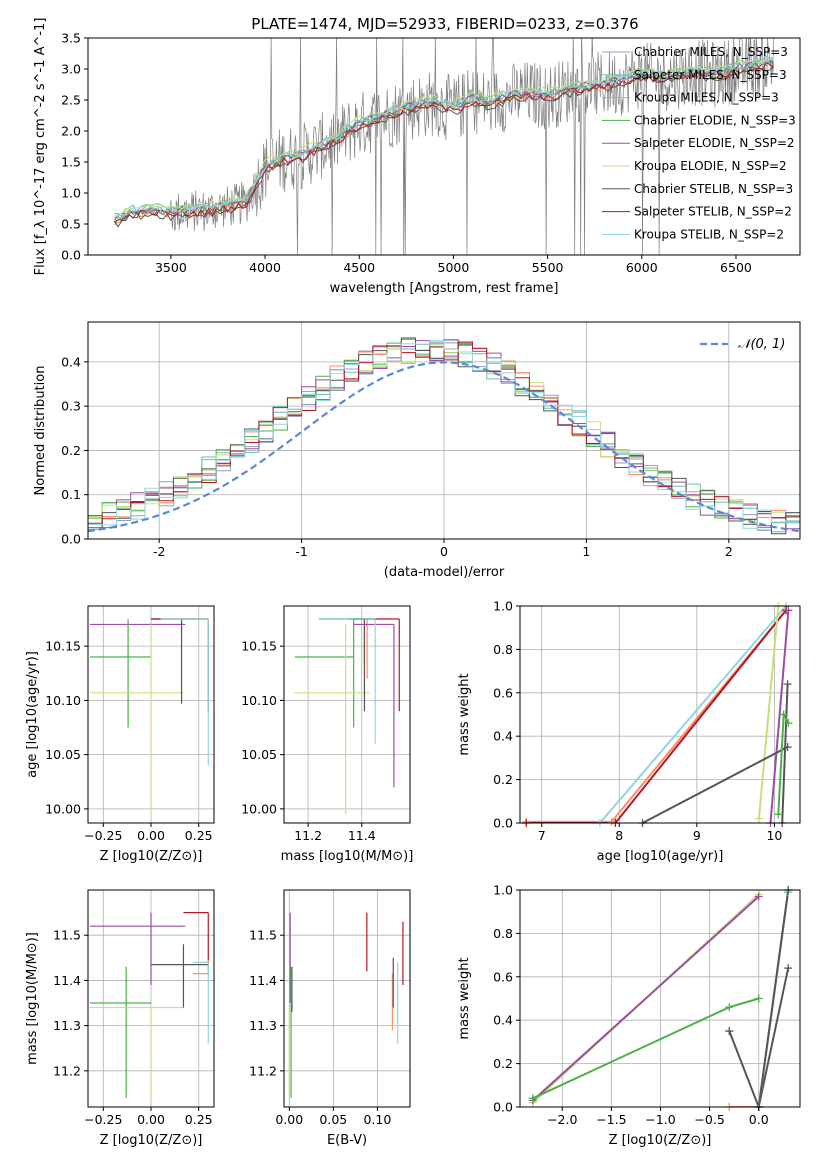  I want to click on axes-frame, so click(347, 714).